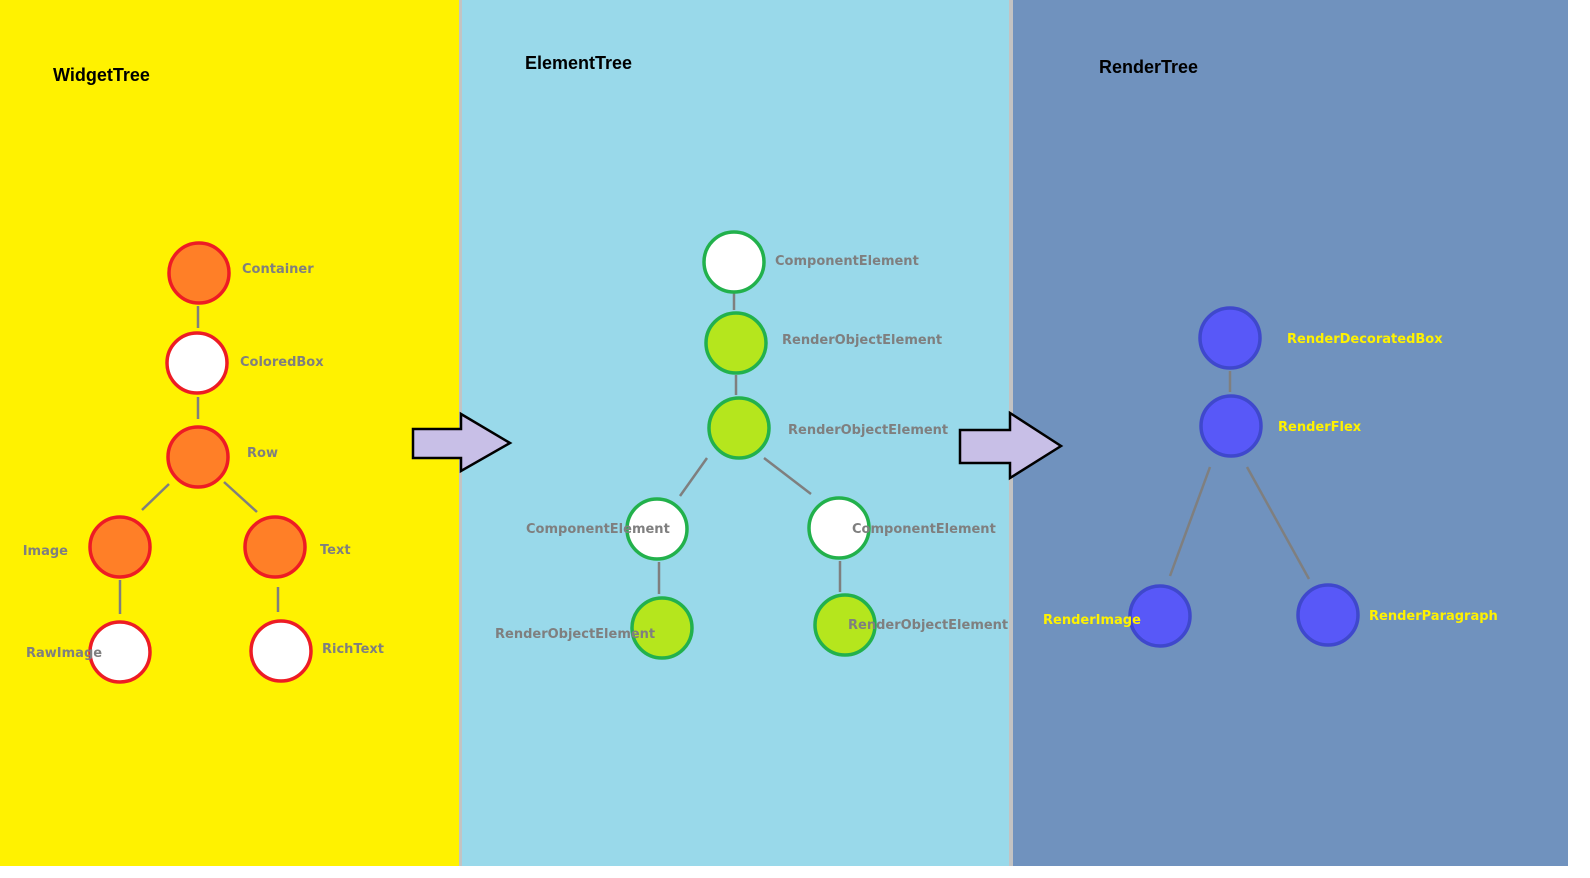 The image size is (1590, 878). I want to click on widget-tree-node-richtext, so click(281, 651).